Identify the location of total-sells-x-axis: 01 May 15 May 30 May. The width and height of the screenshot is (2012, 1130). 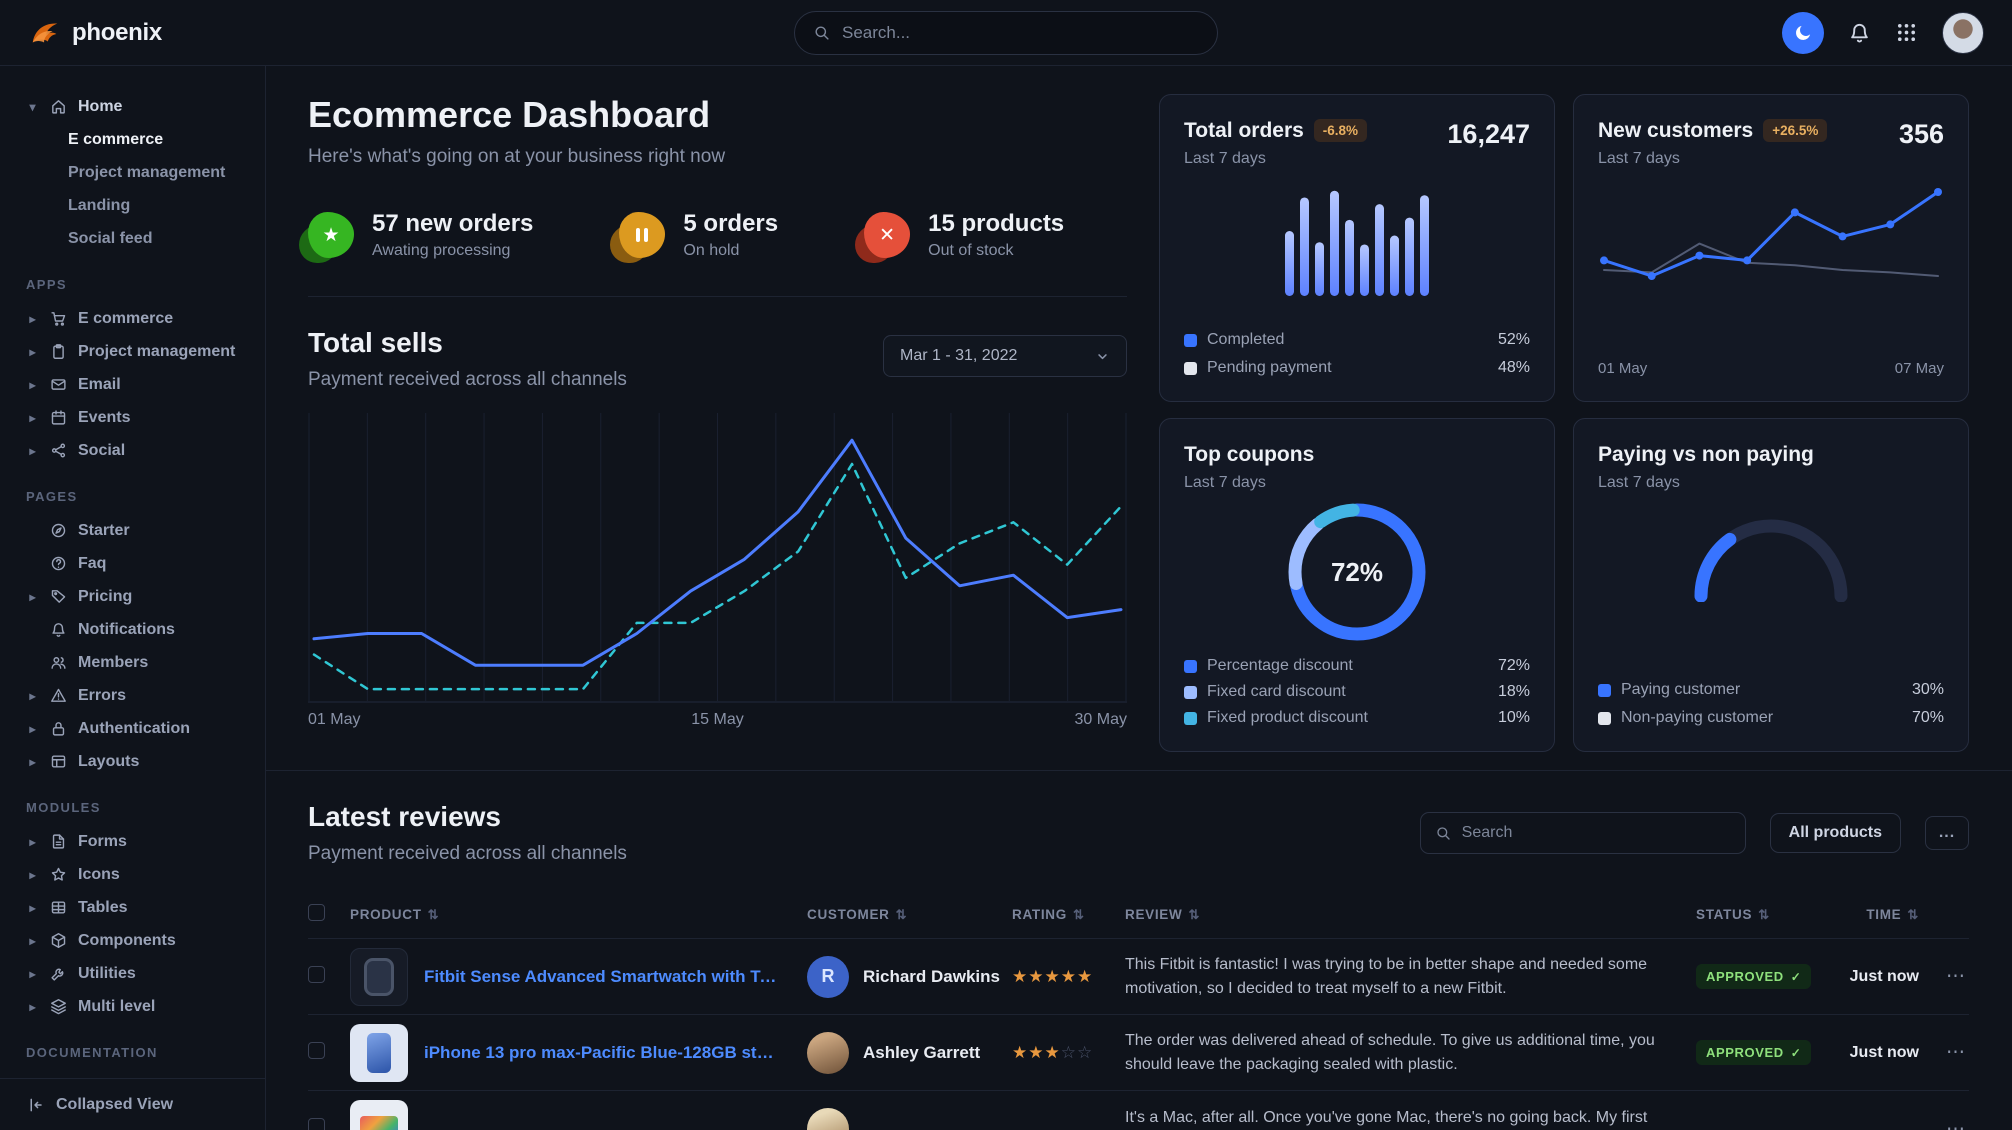
(717, 719).